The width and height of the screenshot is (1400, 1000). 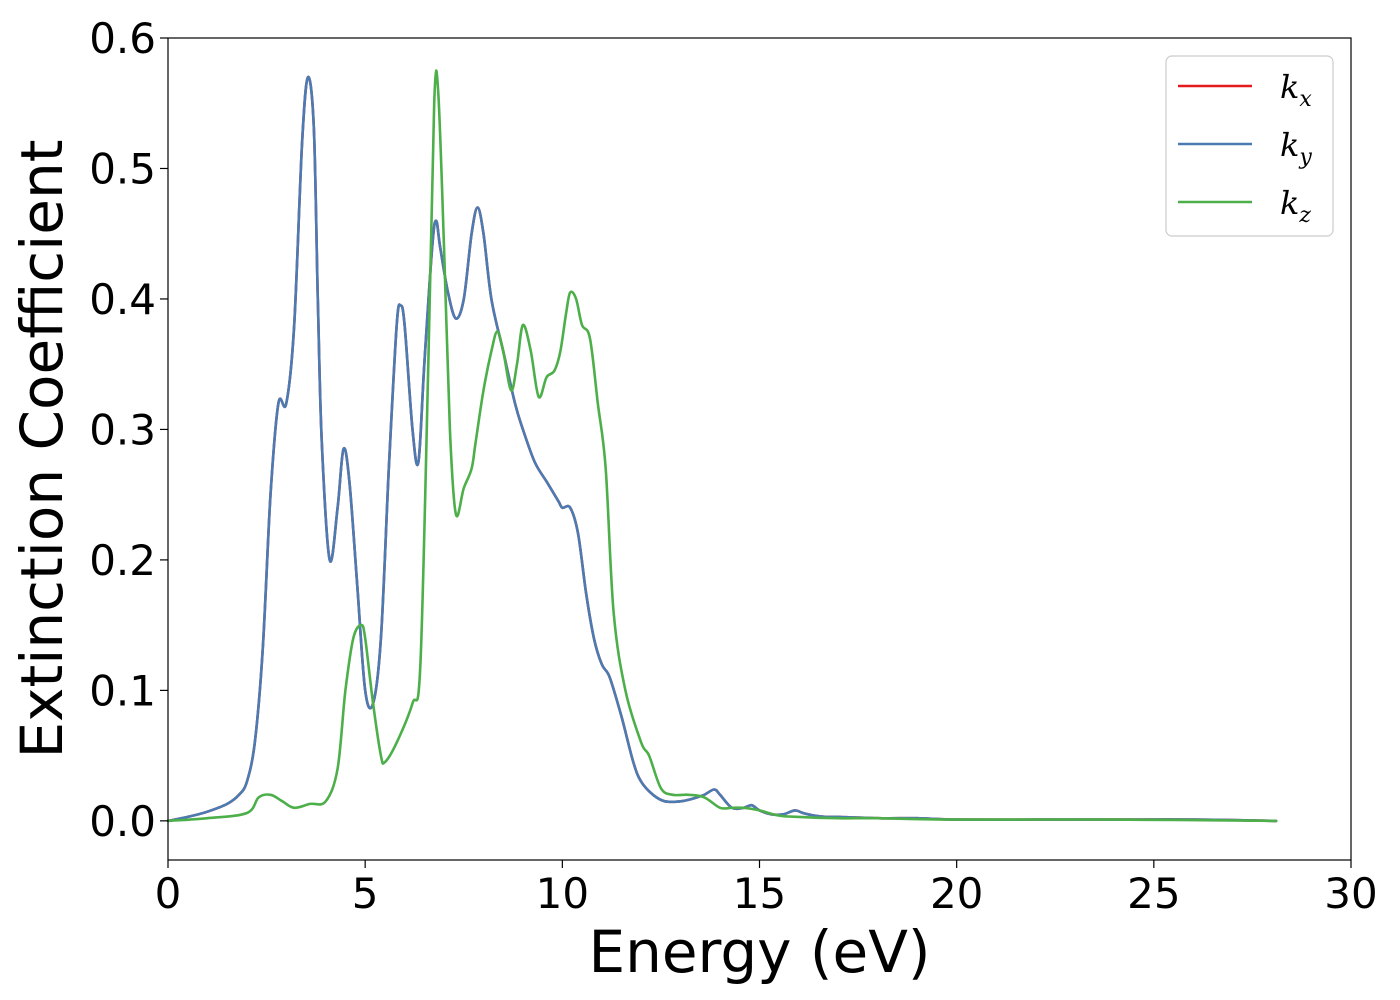 I want to click on y-tick-label: 0.4, so click(x=122, y=299).